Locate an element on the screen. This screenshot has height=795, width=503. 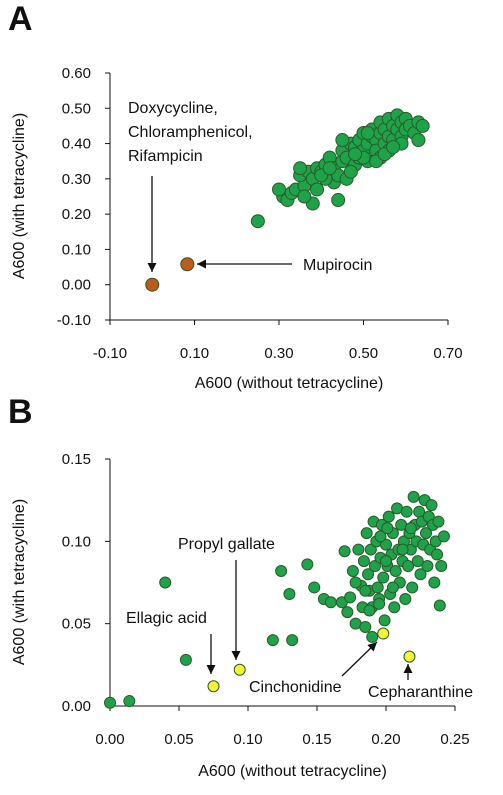
panel-a-label: A is located at coordinates (20, 19).